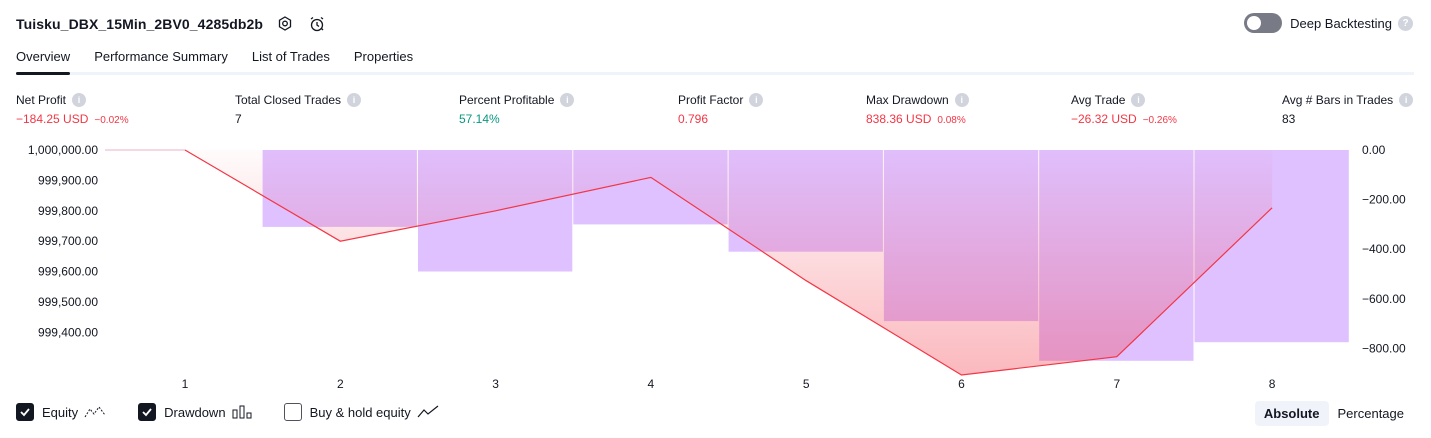  I want to click on metric-net-profit: Net Profit i −184.25 USD −0.02%, so click(72, 109).